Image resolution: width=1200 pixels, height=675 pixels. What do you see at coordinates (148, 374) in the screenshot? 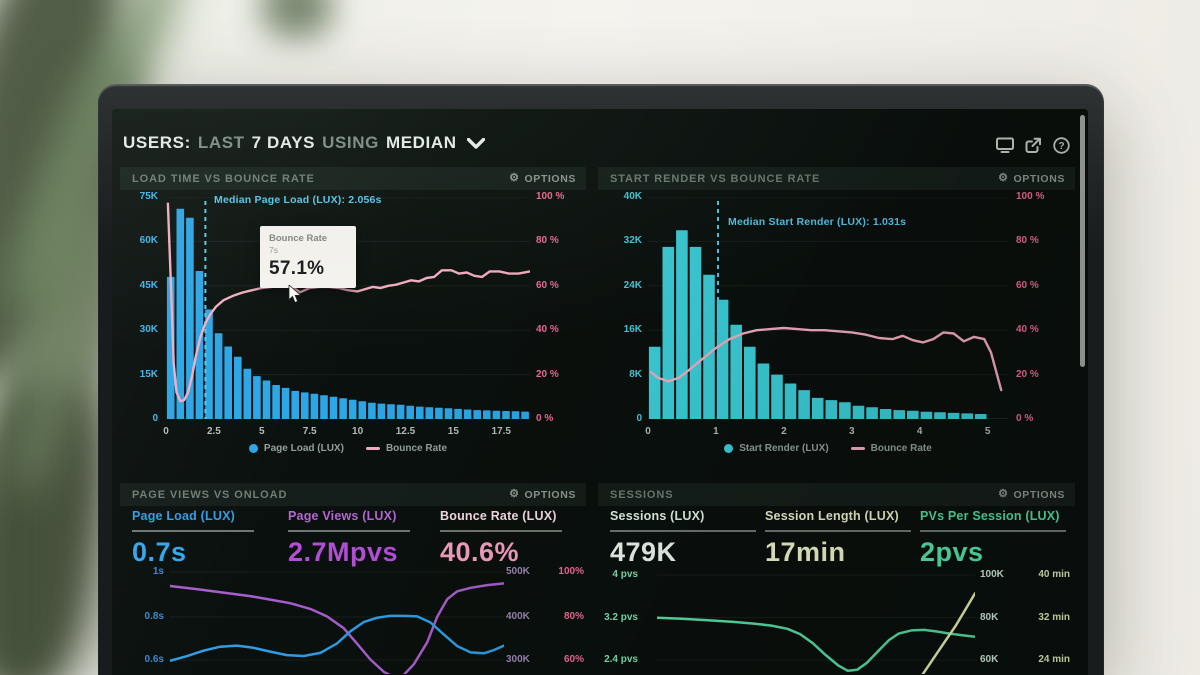
I see `y-axis-left-tick: 15K` at bounding box center [148, 374].